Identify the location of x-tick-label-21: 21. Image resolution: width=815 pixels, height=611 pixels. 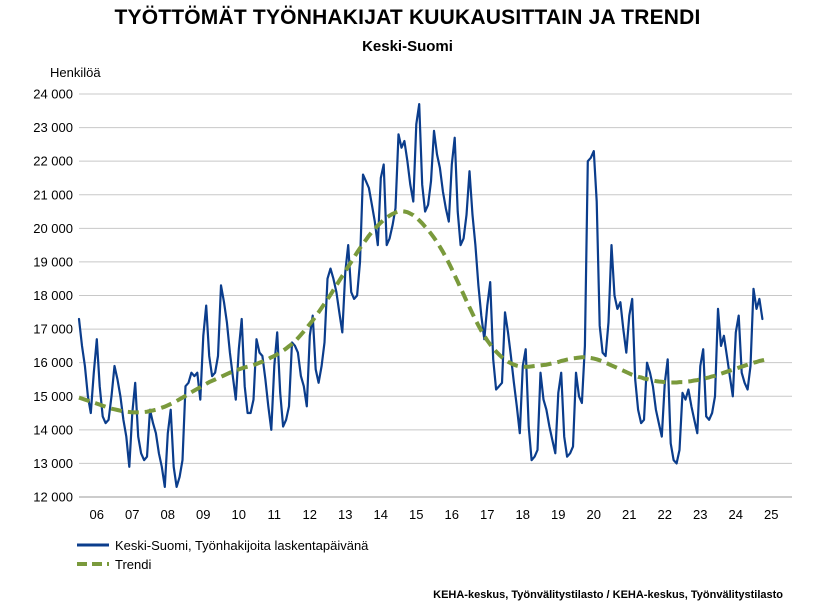
(629, 514).